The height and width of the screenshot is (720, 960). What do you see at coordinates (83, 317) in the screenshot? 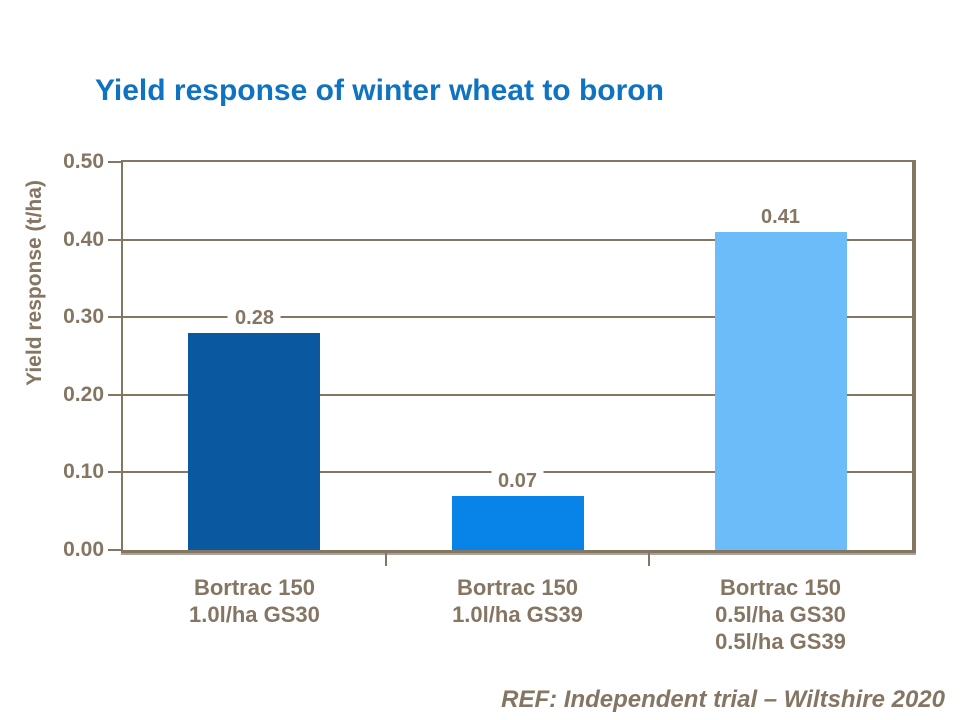
I see `y-axis-tick-label: 0.30` at bounding box center [83, 317].